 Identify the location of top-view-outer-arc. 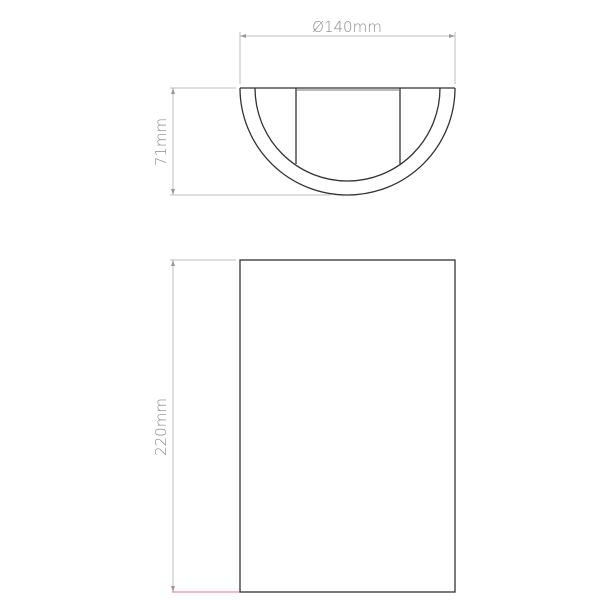
(347, 141).